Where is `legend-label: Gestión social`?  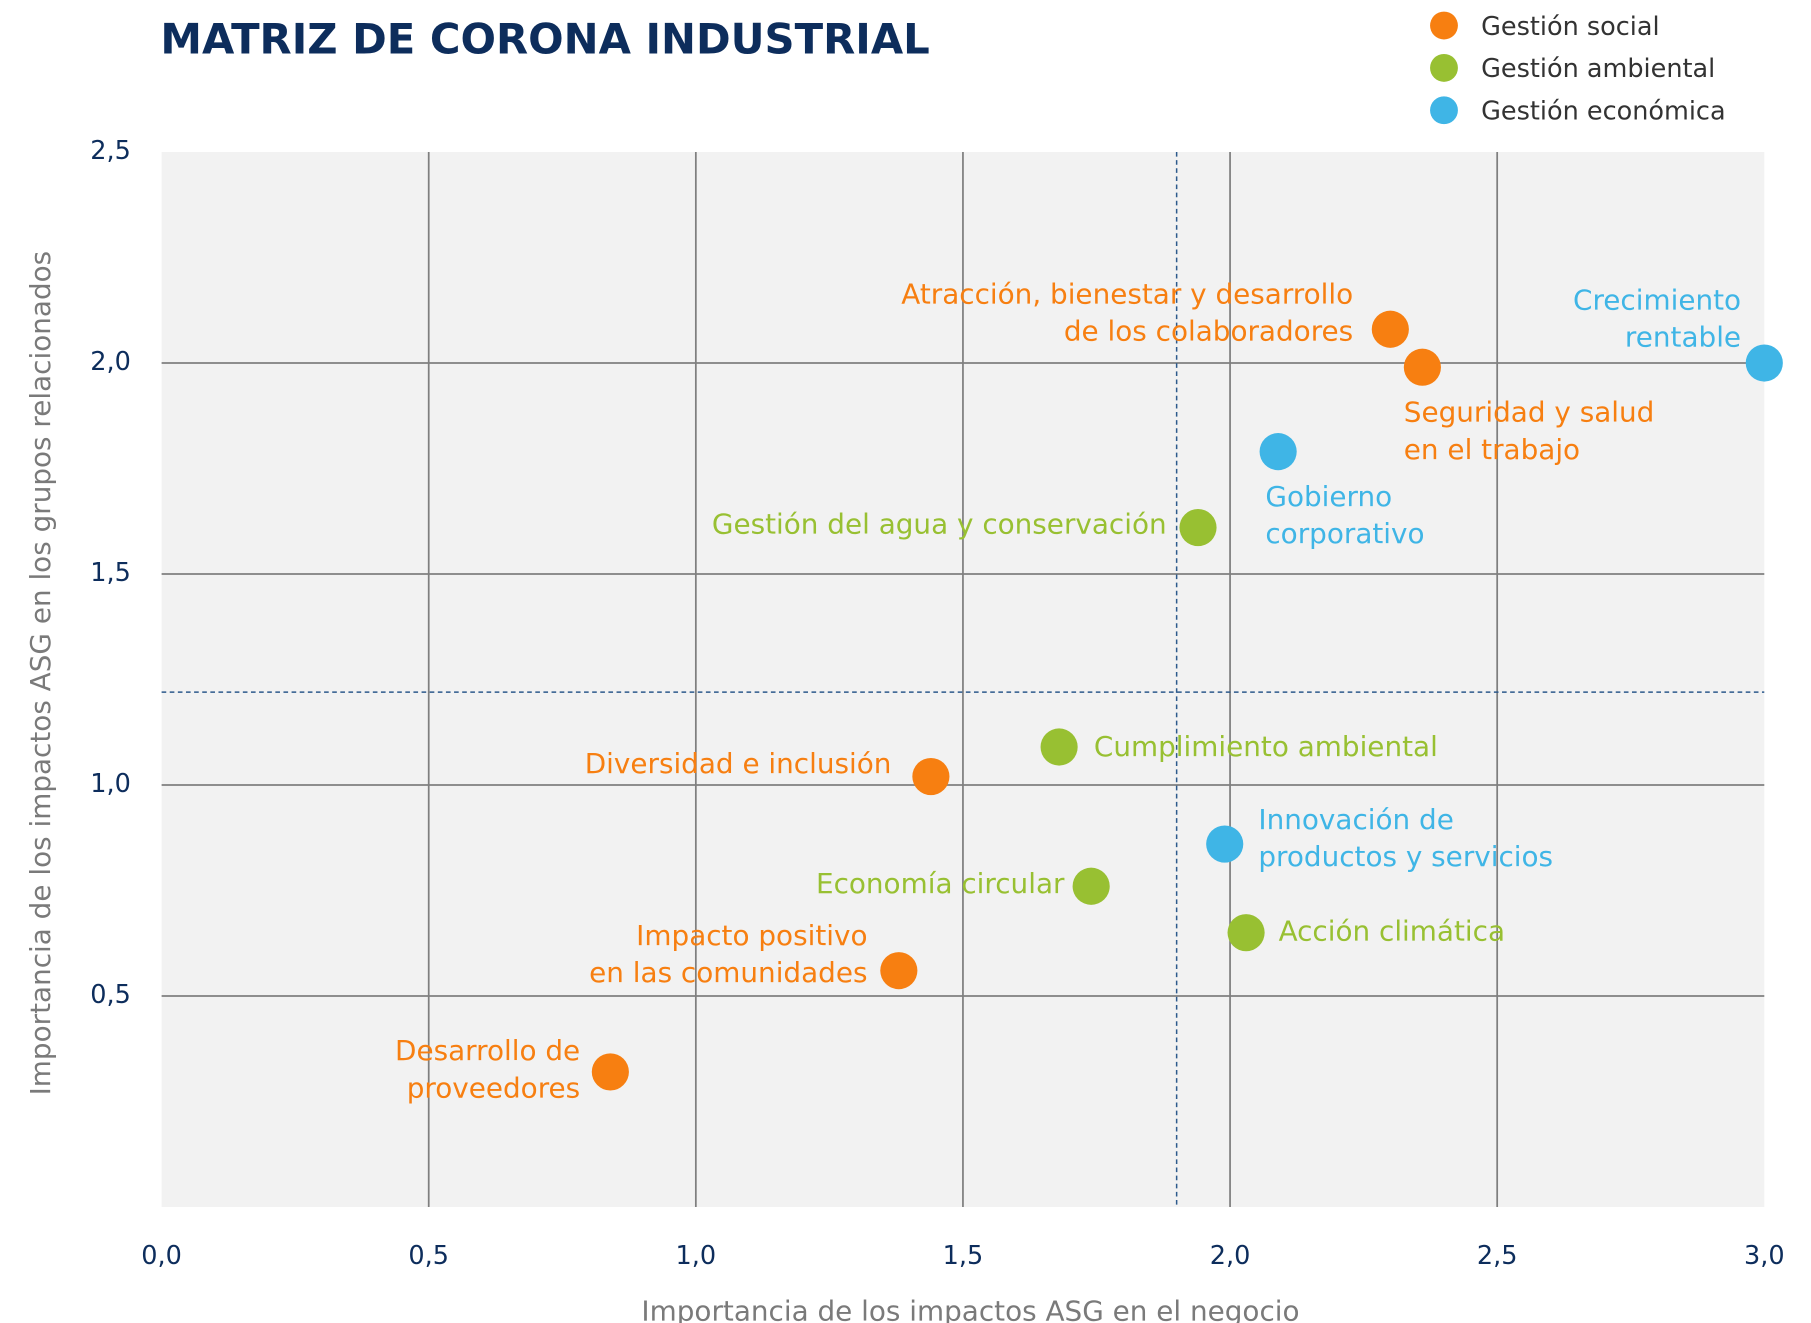 legend-label: Gestión social is located at coordinates (1570, 27).